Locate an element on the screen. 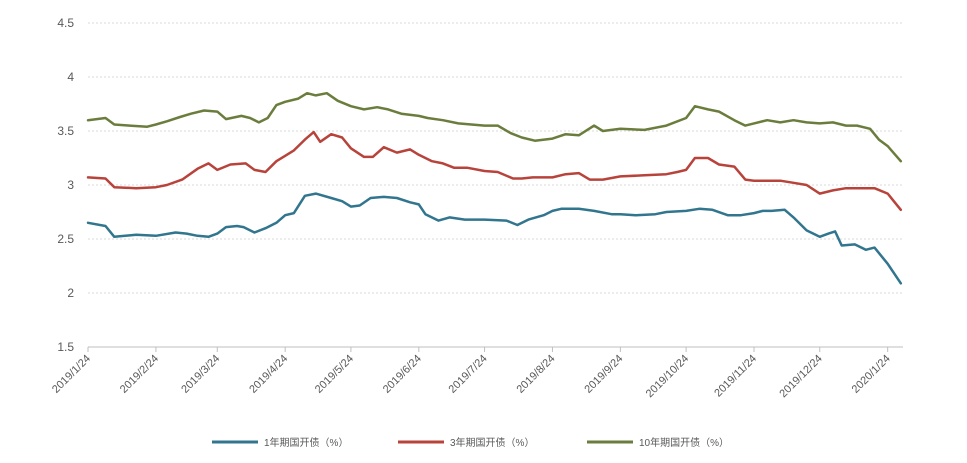 The width and height of the screenshot is (967, 463). x-tick-label: 2019/10/24 is located at coordinates (667, 376).